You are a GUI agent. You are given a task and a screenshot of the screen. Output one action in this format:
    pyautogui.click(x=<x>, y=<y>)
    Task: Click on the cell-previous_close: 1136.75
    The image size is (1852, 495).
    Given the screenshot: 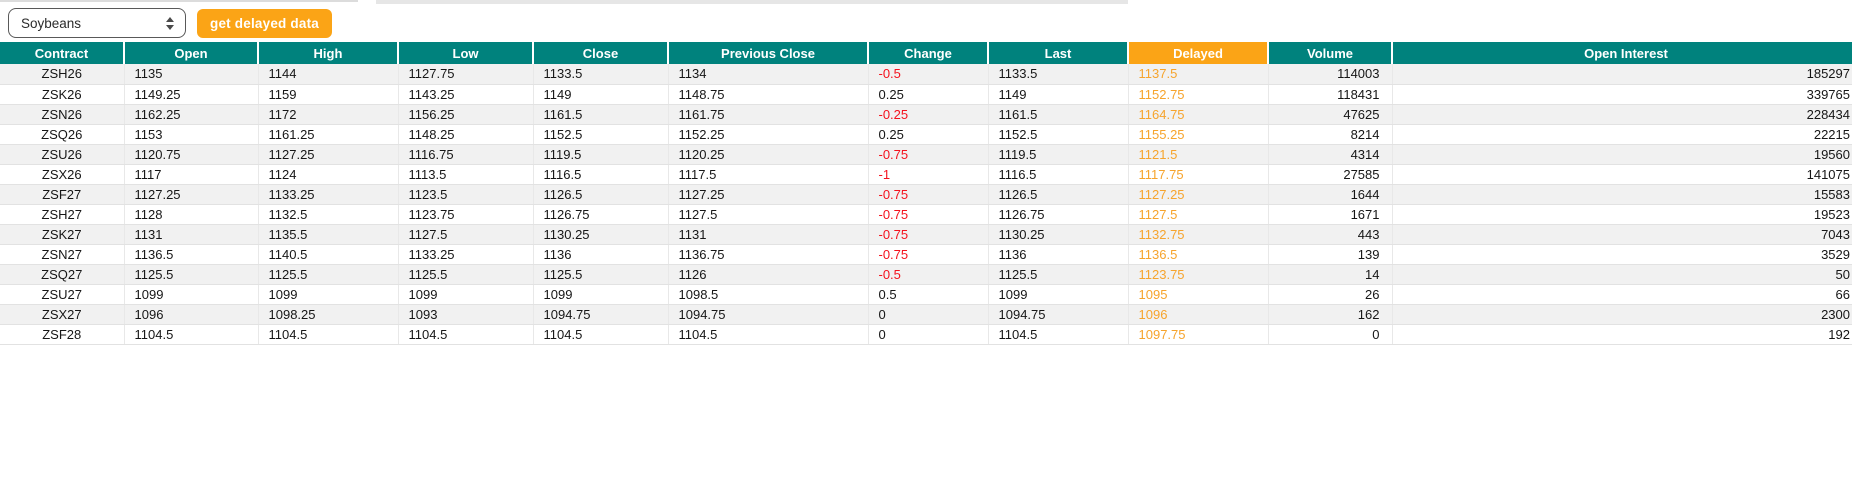 What is the action you would take?
    pyautogui.click(x=768, y=254)
    